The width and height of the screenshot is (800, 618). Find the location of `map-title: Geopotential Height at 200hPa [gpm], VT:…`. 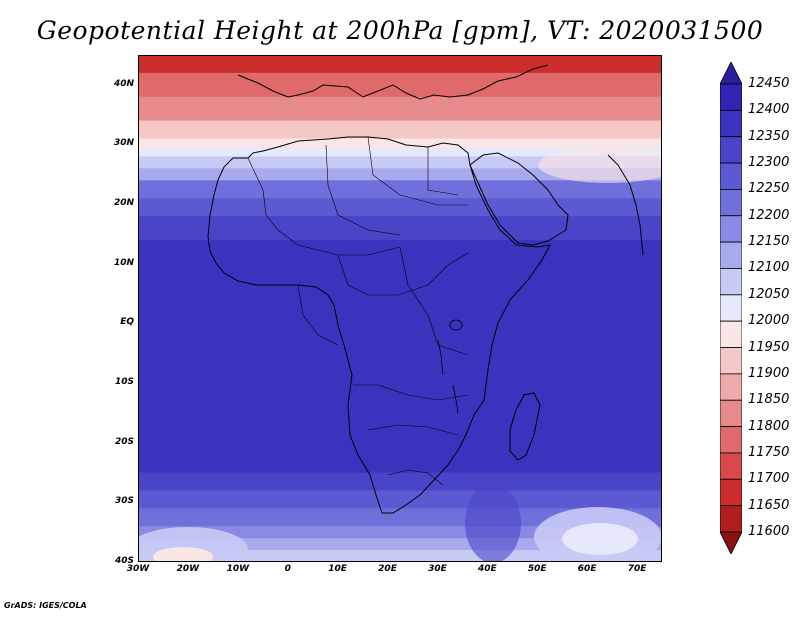

map-title: Geopotential Height at 200hPa [gpm], VT:… is located at coordinates (400, 30).